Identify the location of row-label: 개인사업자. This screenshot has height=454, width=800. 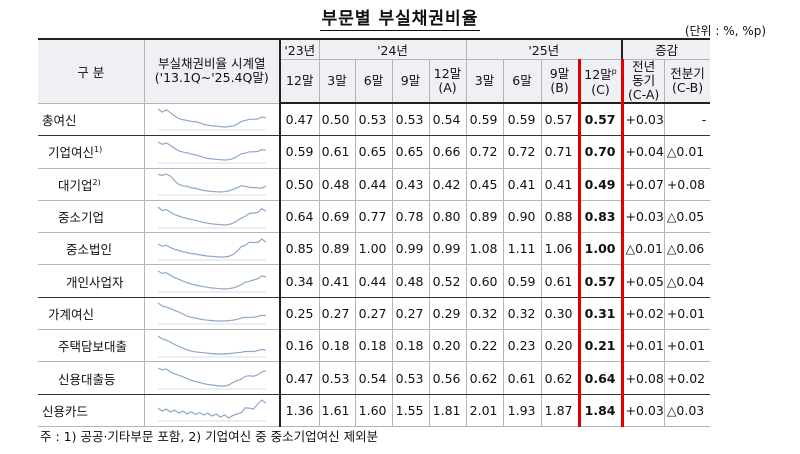
(91, 281).